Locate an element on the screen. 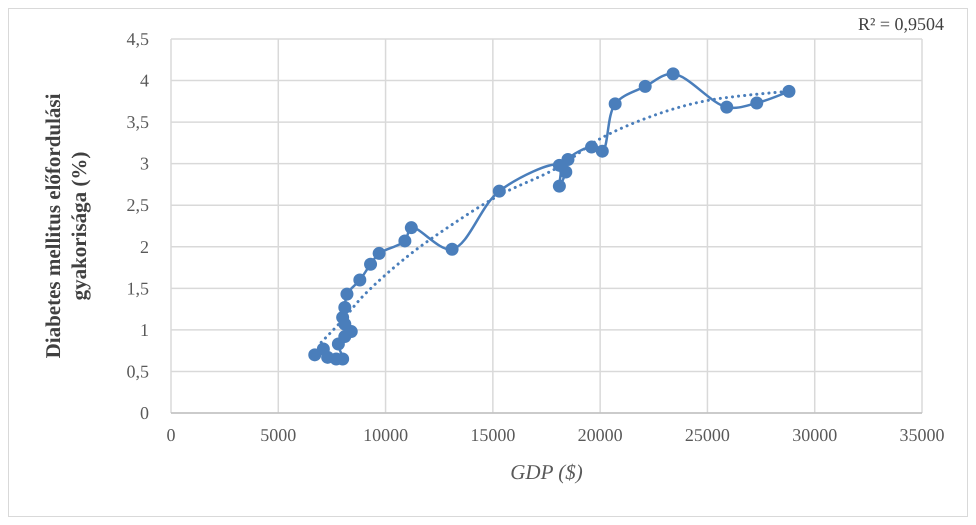 The image size is (976, 525). x-tick-label: 15000 is located at coordinates (493, 435).